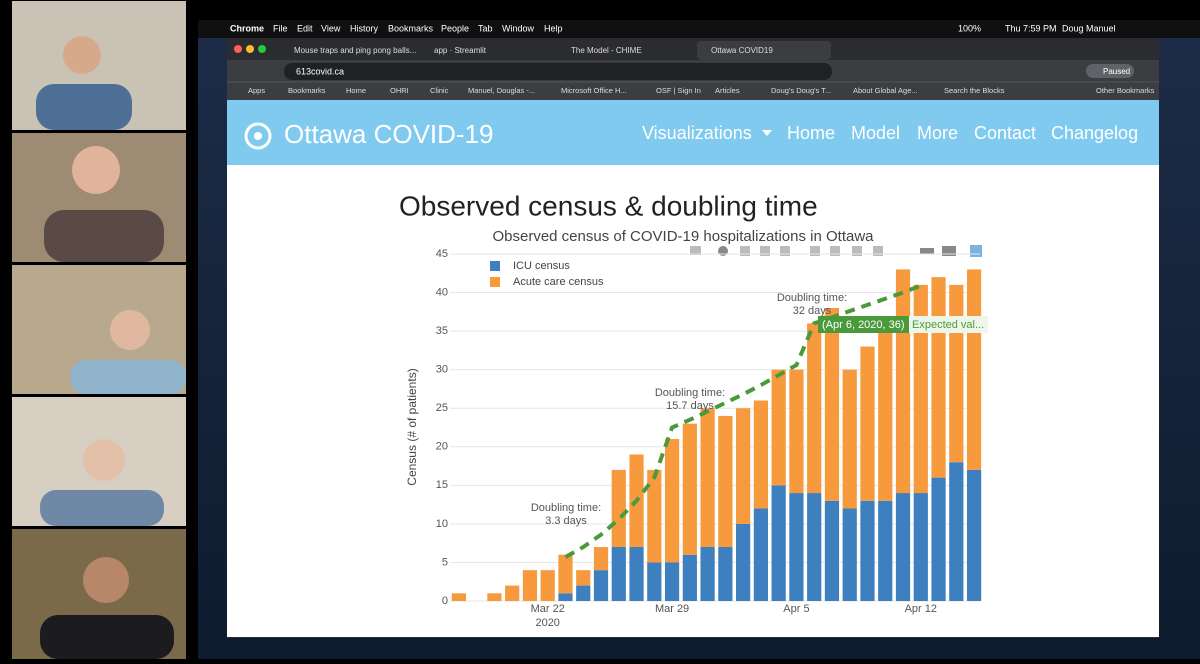  What do you see at coordinates (1125, 90) in the screenshot?
I see `other-bookmarks: Other Bookmarks` at bounding box center [1125, 90].